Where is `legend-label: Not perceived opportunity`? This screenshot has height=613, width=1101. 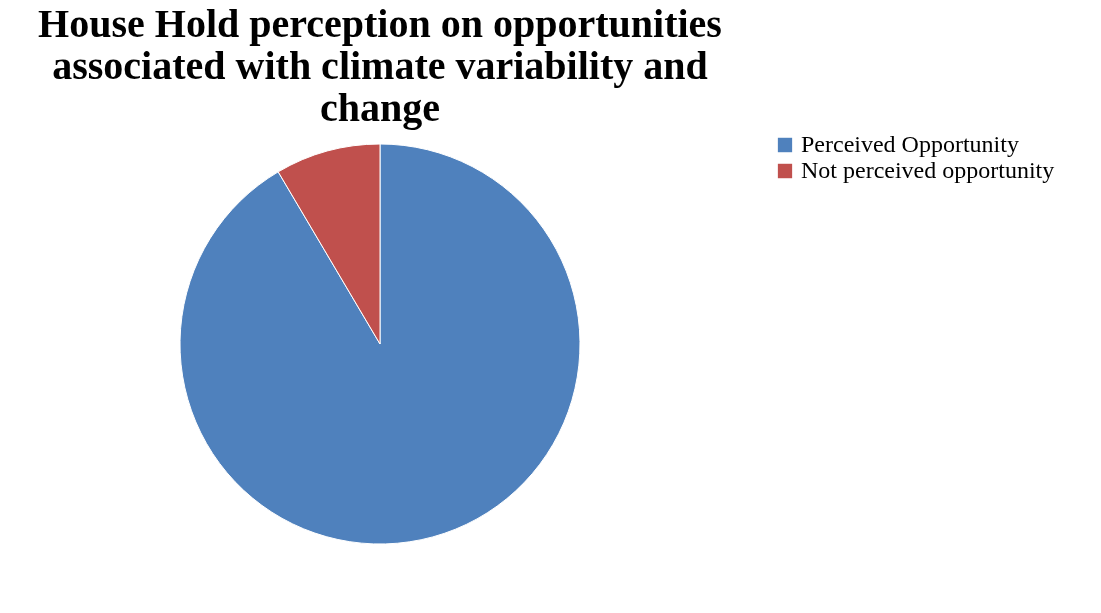
legend-label: Not perceived opportunity is located at coordinates (928, 170).